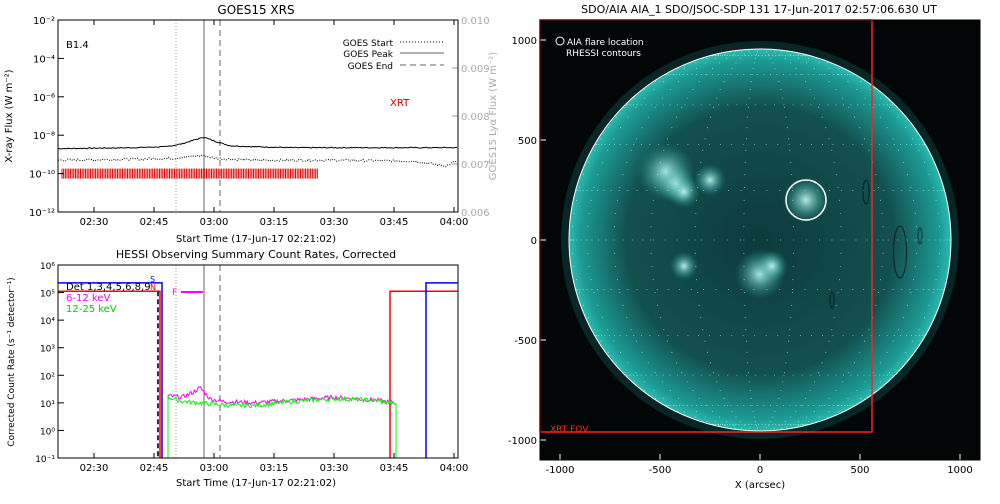 Image resolution: width=1000 pixels, height=504 pixels. I want to click on hessi-y-tick-label: 10⁶, so click(47, 267).